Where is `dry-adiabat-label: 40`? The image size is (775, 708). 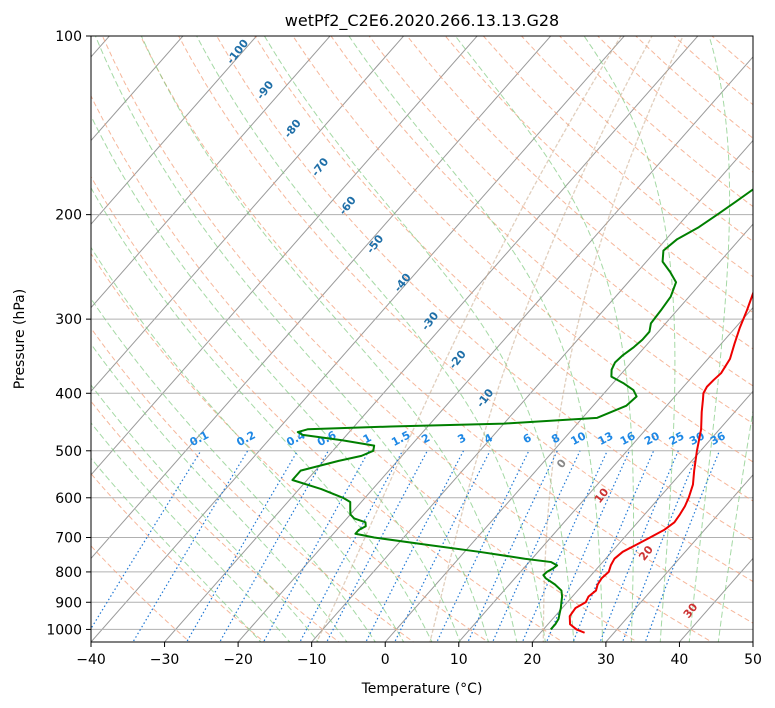
dry-adiabat-label: 40 is located at coordinates (735, 668).